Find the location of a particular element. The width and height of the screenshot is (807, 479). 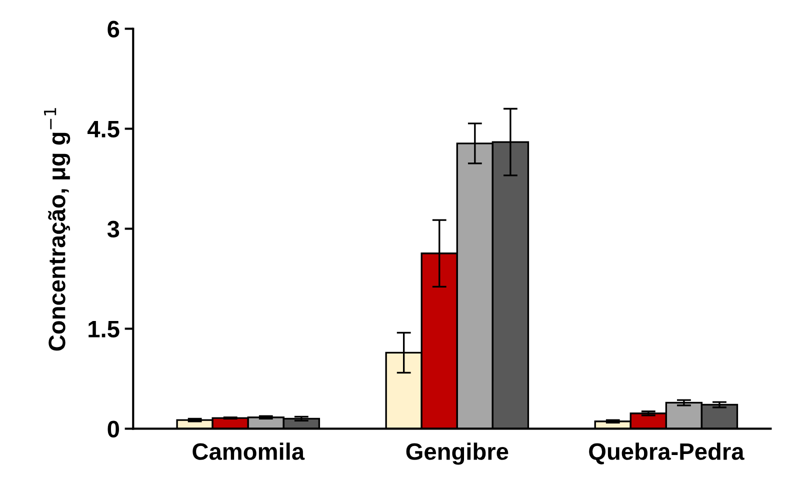

x-tick-label: Gengibre is located at coordinates (457, 453).